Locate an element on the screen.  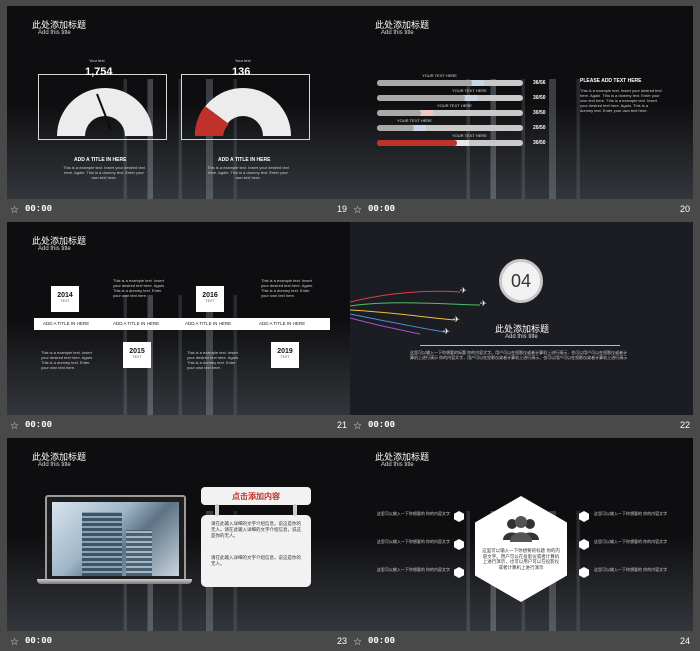
year-label: 2019 is located at coordinates (285, 351).